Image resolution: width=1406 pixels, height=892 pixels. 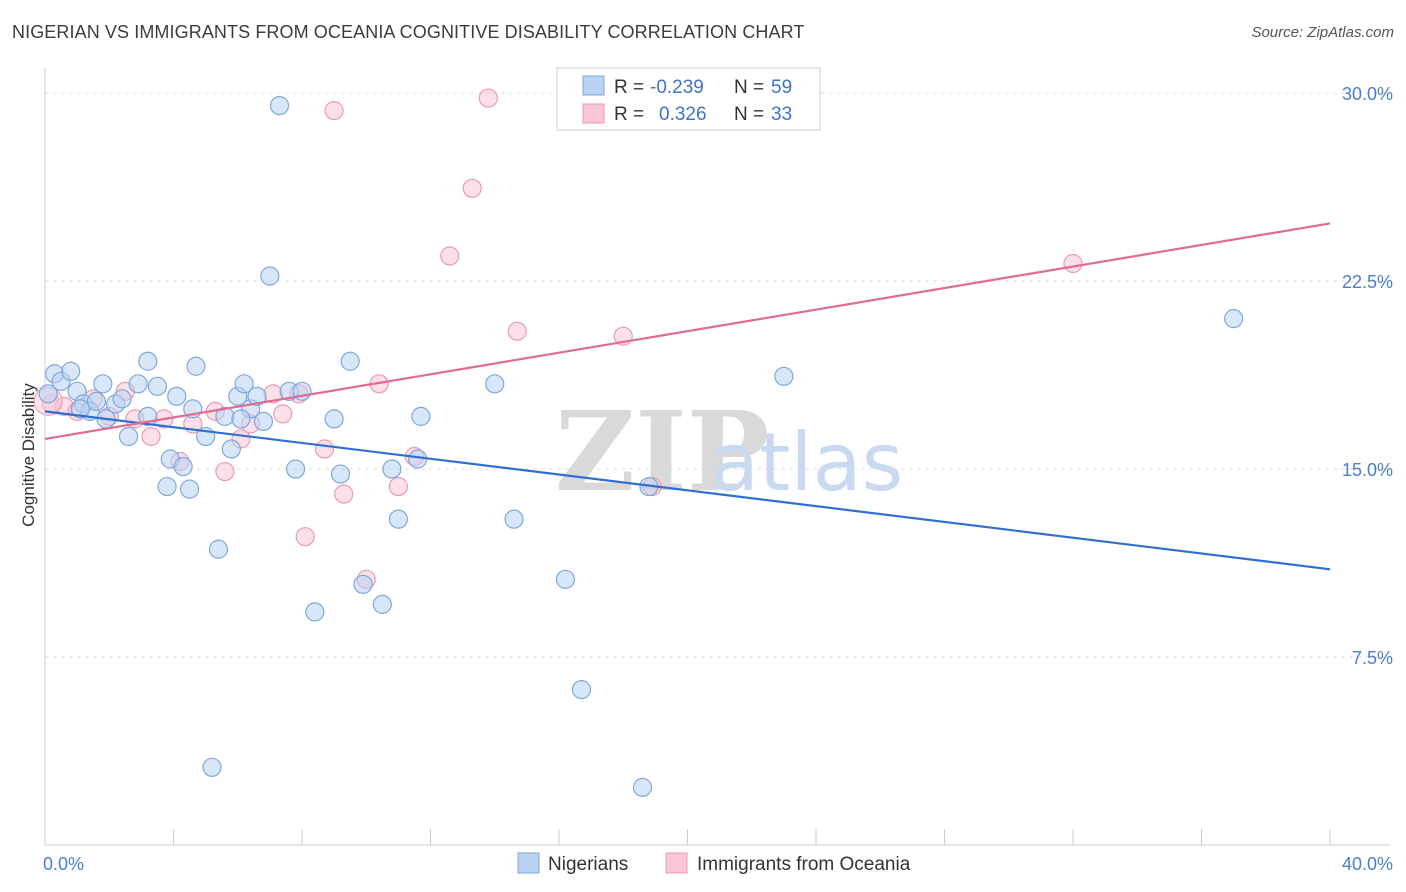 I want to click on y-tick-label: 15.0%, so click(x=1367, y=470).